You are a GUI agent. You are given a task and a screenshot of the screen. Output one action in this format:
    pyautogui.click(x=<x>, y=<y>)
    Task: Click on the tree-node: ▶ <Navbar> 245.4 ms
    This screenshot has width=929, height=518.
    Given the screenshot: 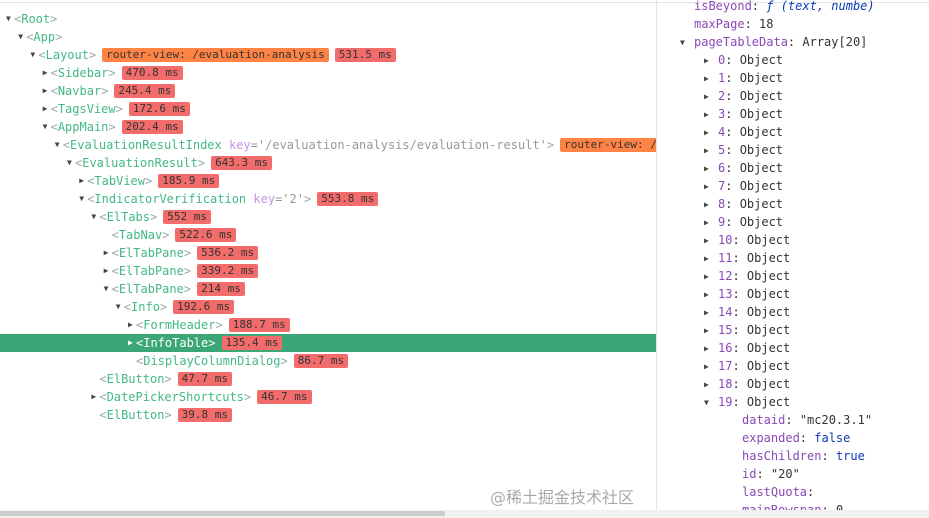 What is the action you would take?
    pyautogui.click(x=328, y=91)
    